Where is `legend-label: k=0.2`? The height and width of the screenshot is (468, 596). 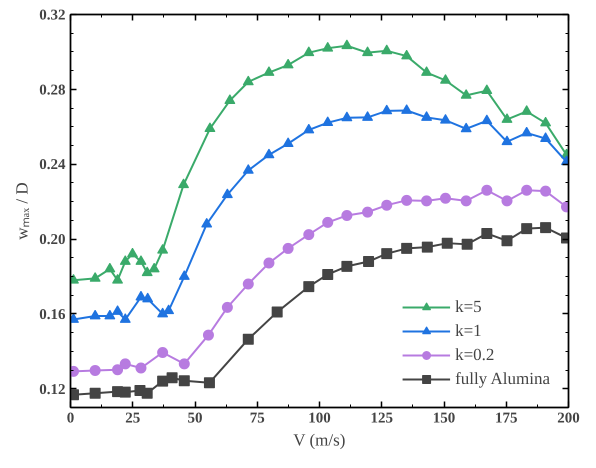 legend-label: k=0.2 is located at coordinates (474, 355).